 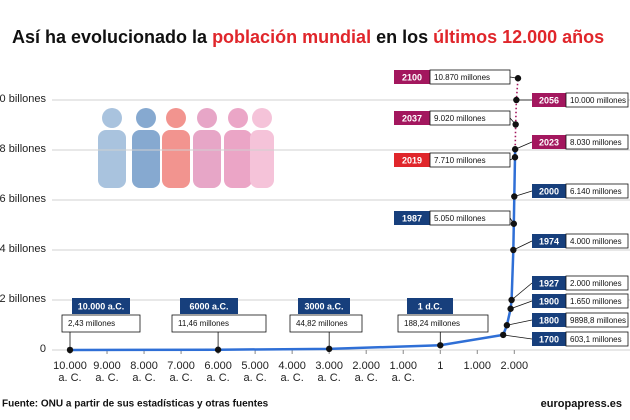 I want to click on year-label: 10.000 a.C., so click(x=101, y=306).